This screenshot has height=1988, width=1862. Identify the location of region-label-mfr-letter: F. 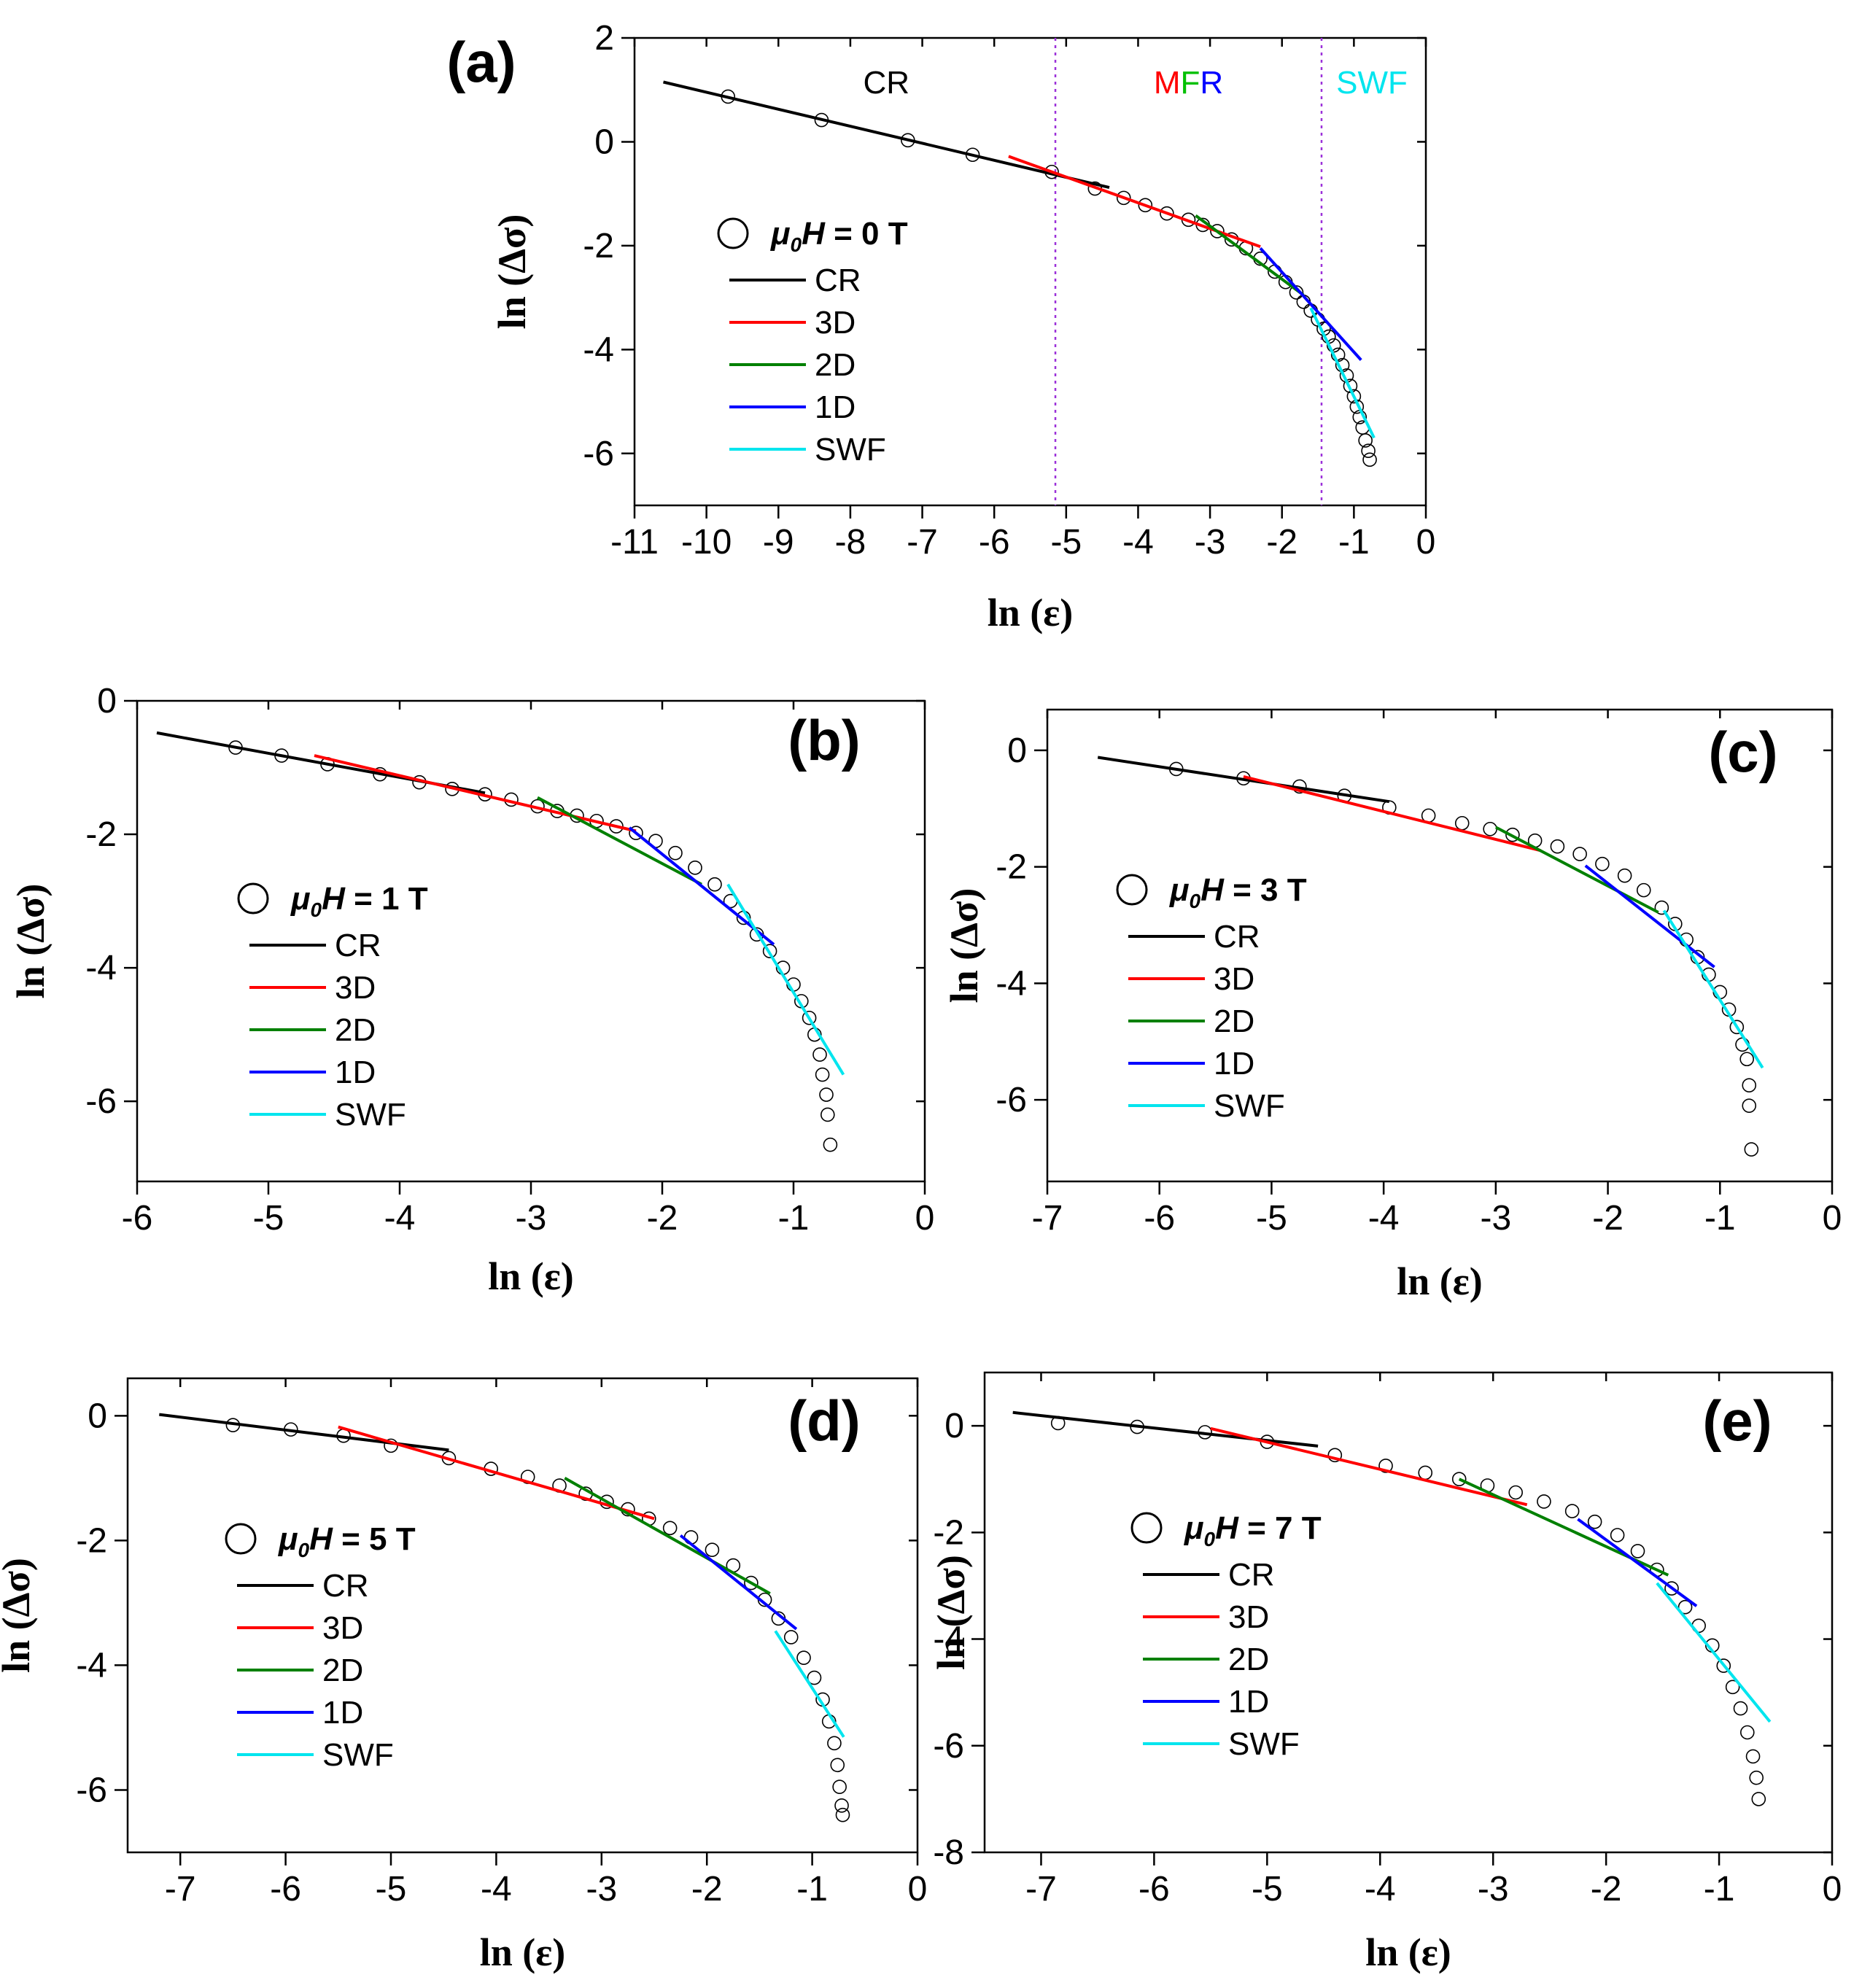
(1190, 83).